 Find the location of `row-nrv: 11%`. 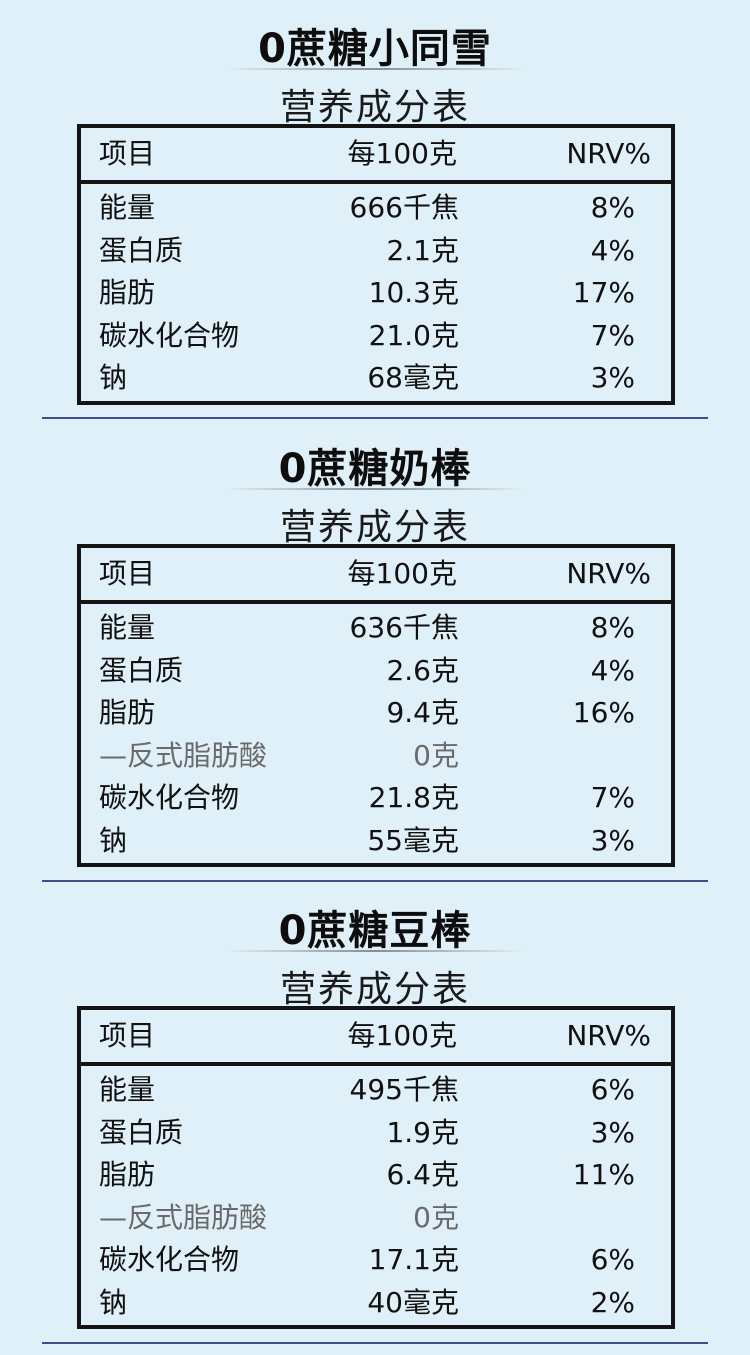

row-nrv: 11% is located at coordinates (603, 1174).